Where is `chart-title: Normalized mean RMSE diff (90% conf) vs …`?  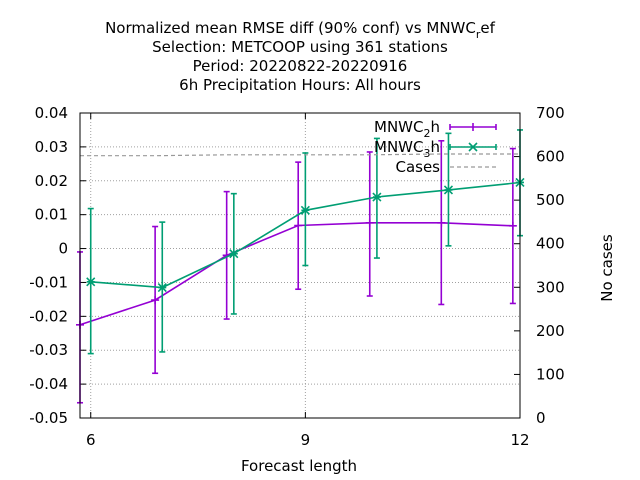
chart-title: Normalized mean RMSE diff (90% conf) vs … is located at coordinates (300, 56).